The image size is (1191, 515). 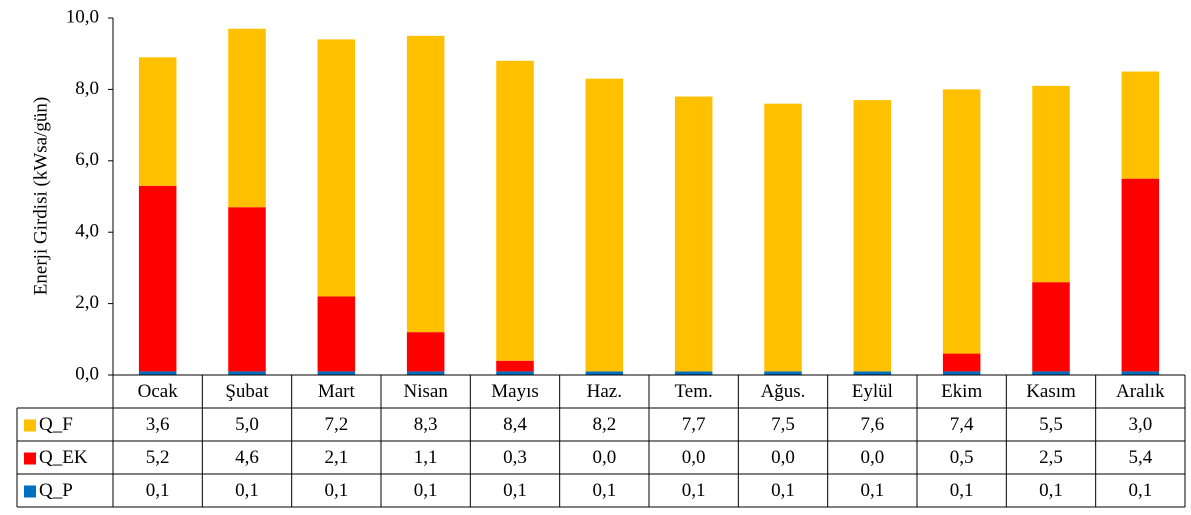 What do you see at coordinates (87, 373) in the screenshot?
I see `y-tick-label: 0,0` at bounding box center [87, 373].